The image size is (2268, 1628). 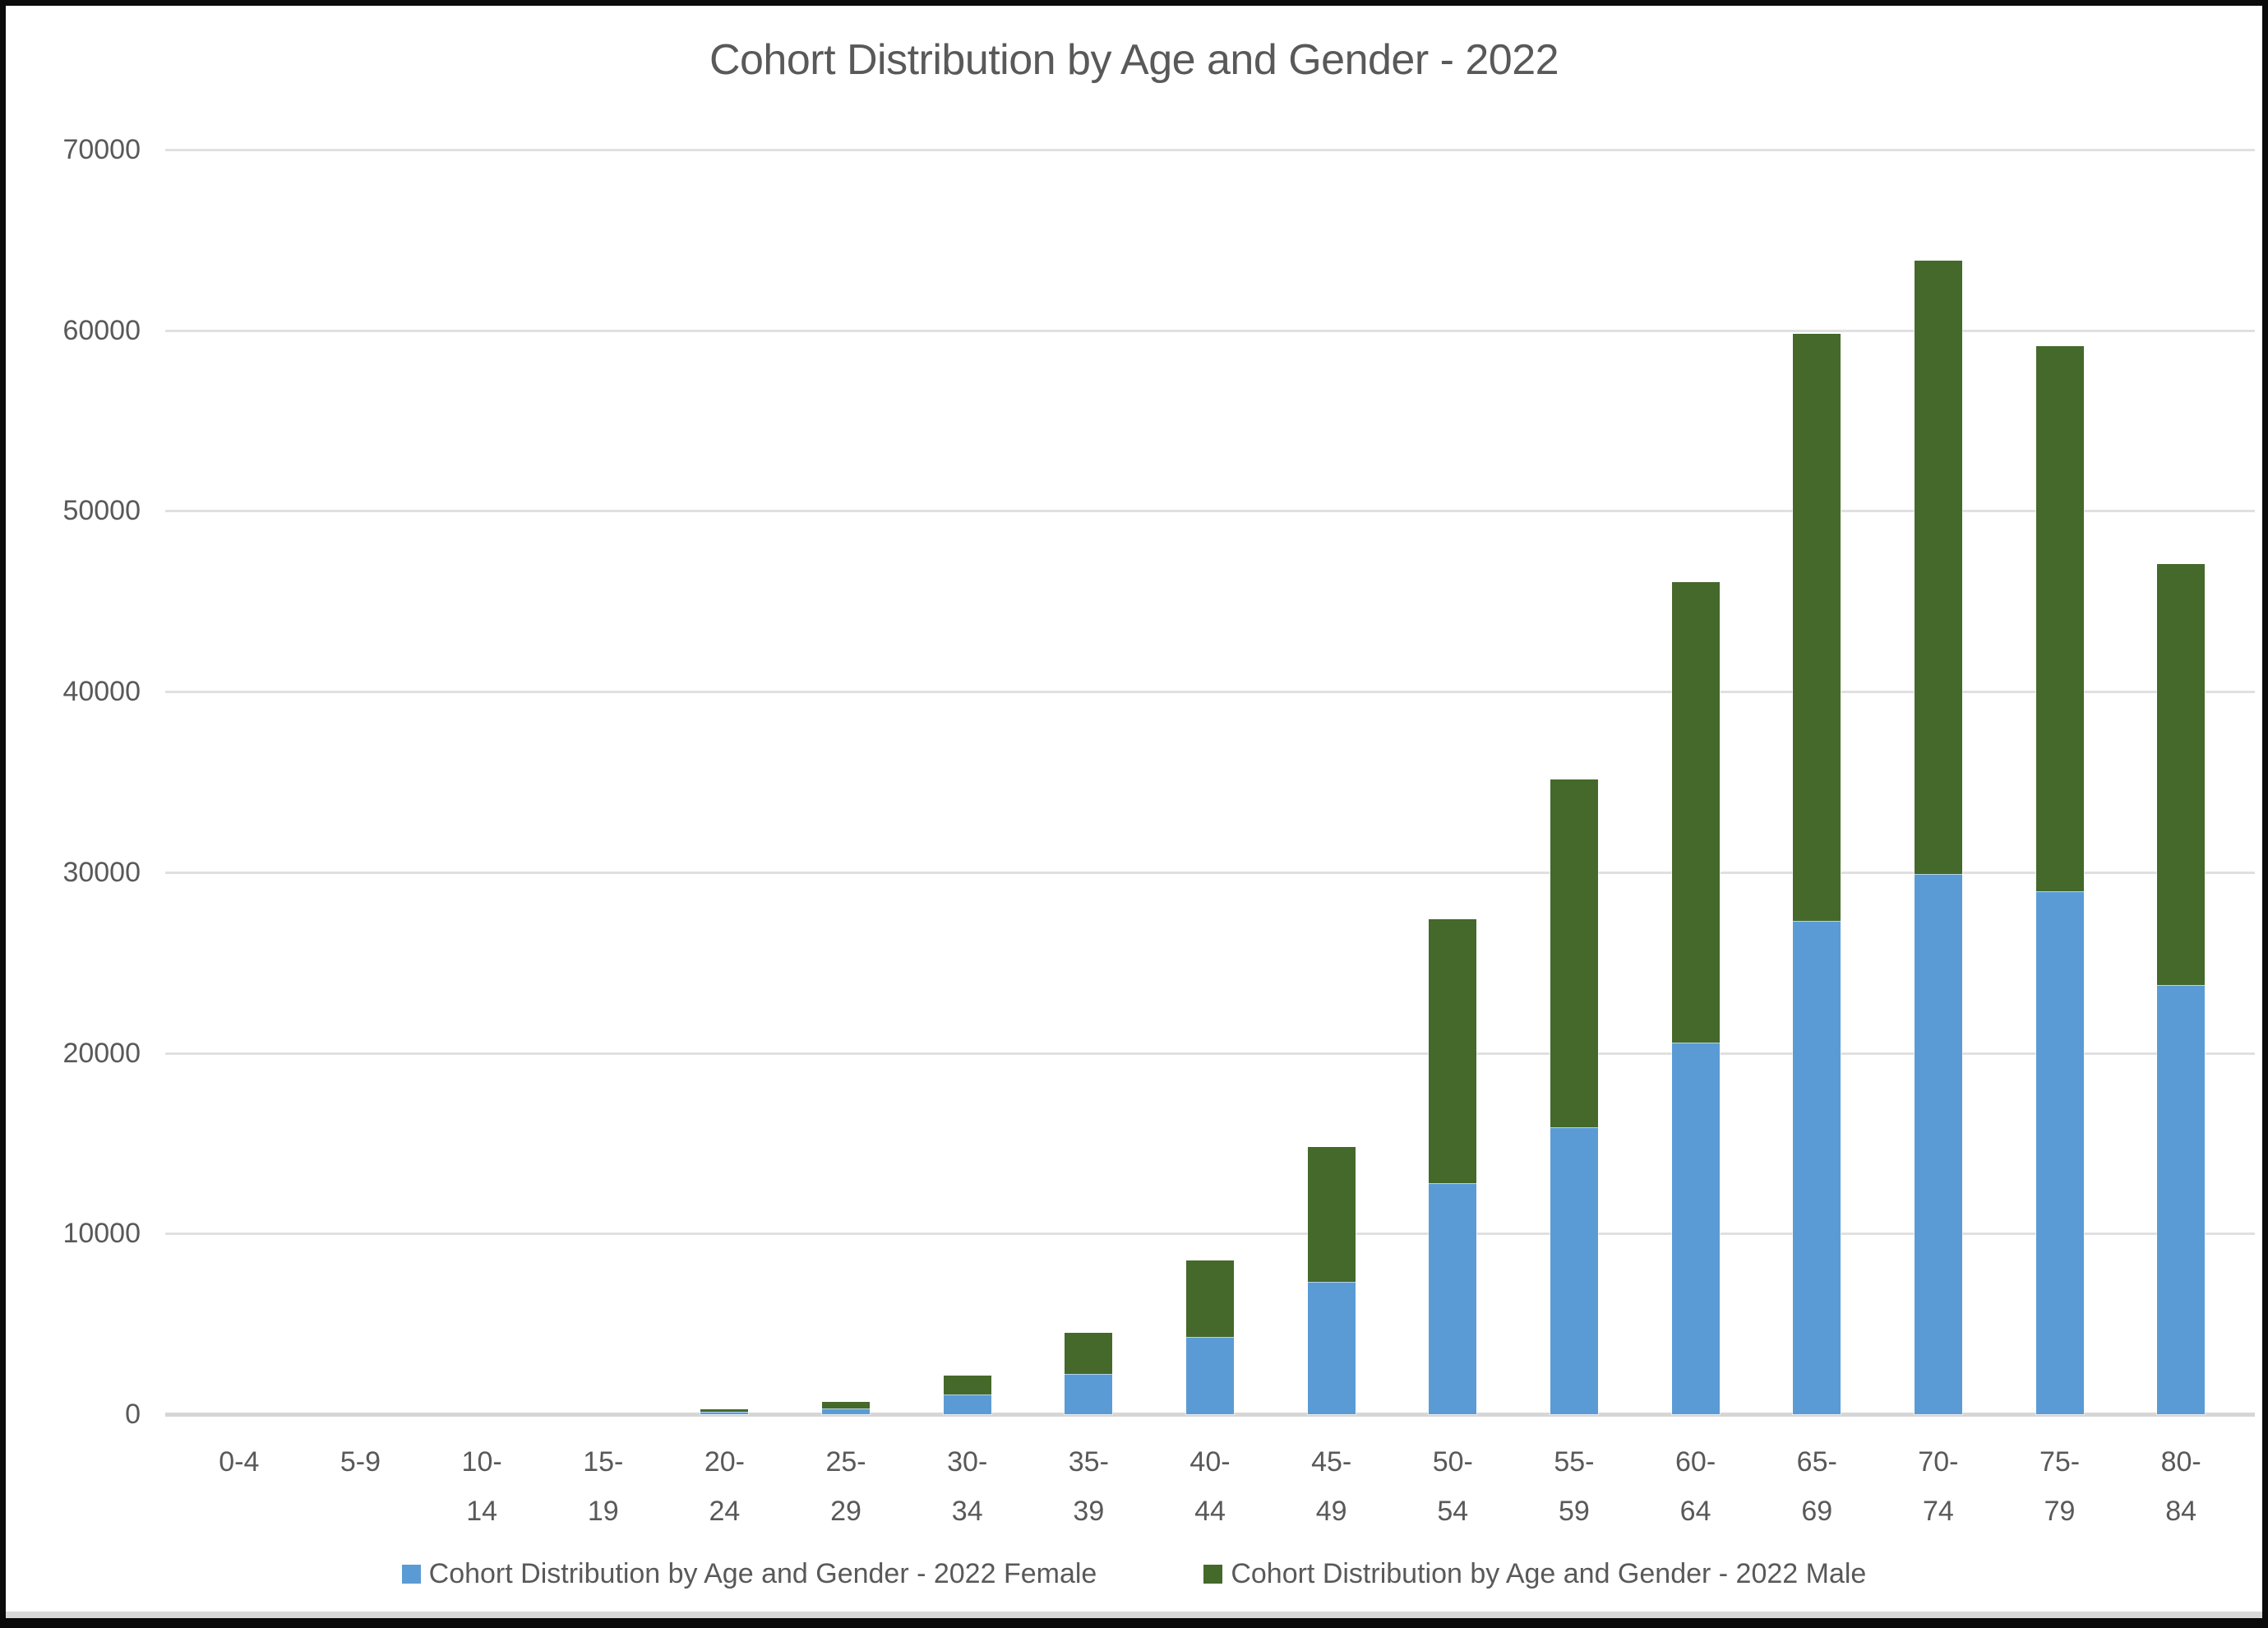 I want to click on x-tick-label-40-44: 40- 44, so click(x=1210, y=1486).